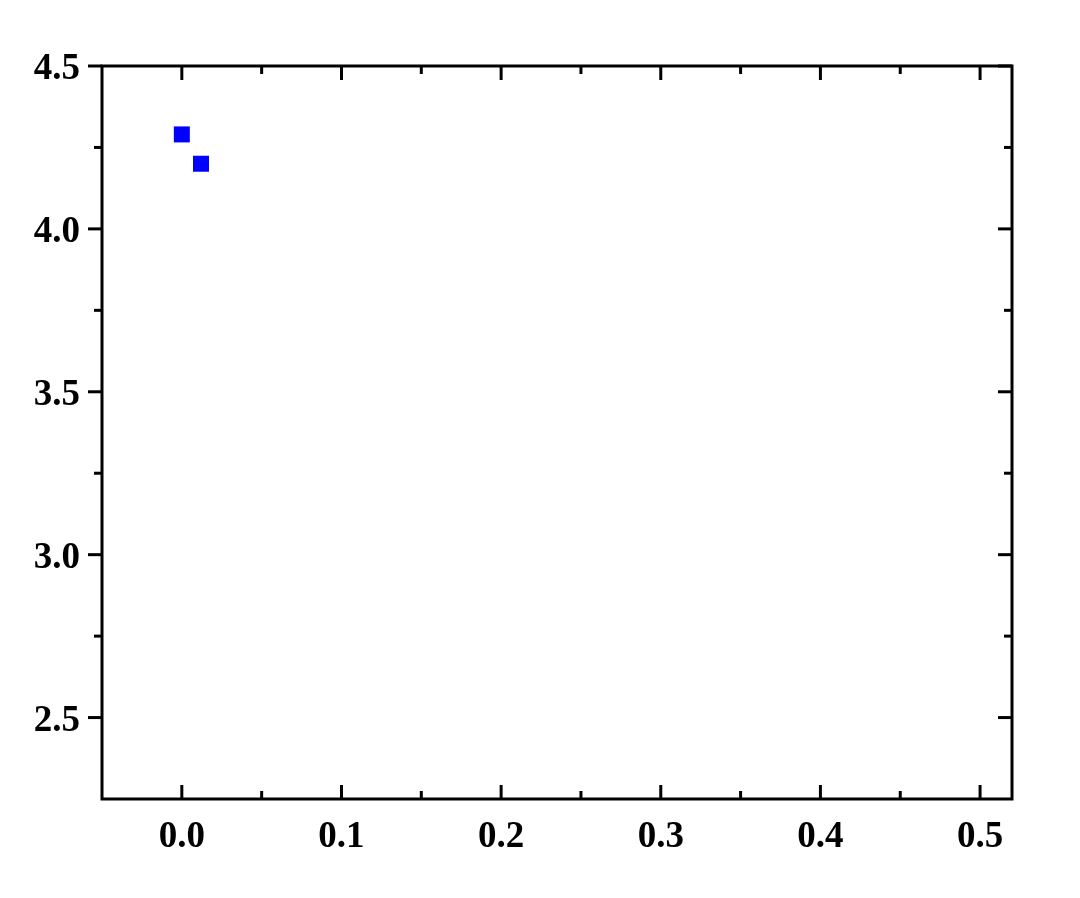 The image size is (1080, 898). Describe the element at coordinates (56, 229) in the screenshot. I see `y-tick-label: 4.0` at that location.